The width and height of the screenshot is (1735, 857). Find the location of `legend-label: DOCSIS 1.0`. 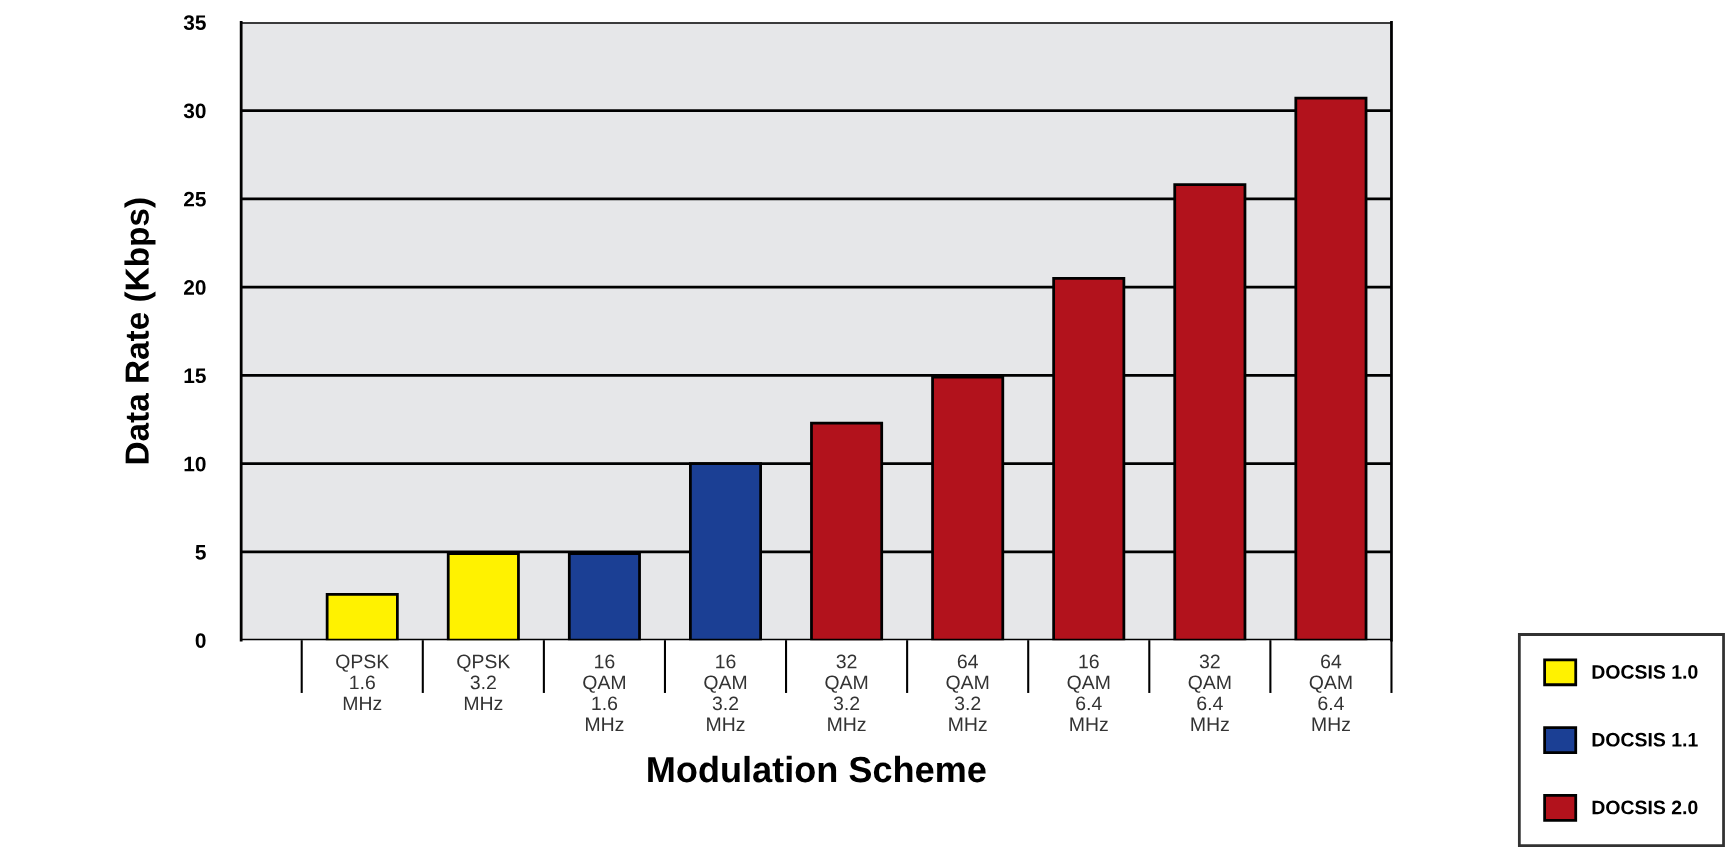

legend-label: DOCSIS 1.0 is located at coordinates (1645, 672).